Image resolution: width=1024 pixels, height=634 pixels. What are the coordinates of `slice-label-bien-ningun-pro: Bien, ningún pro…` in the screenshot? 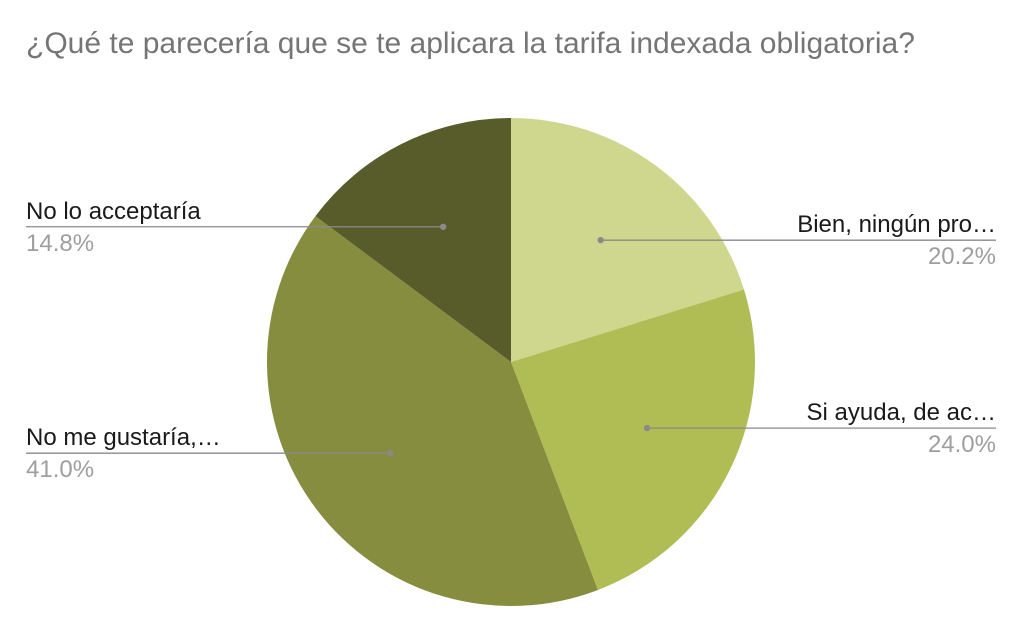 It's located at (896, 224).